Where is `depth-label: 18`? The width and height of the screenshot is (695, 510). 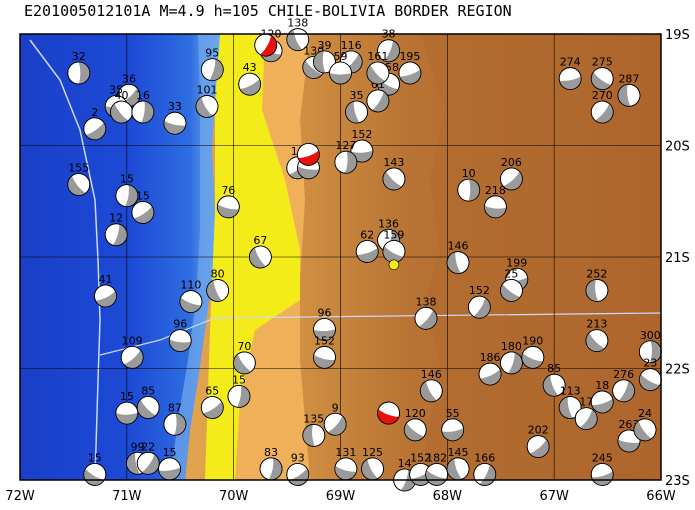
depth-label: 18 is located at coordinates (602, 385).